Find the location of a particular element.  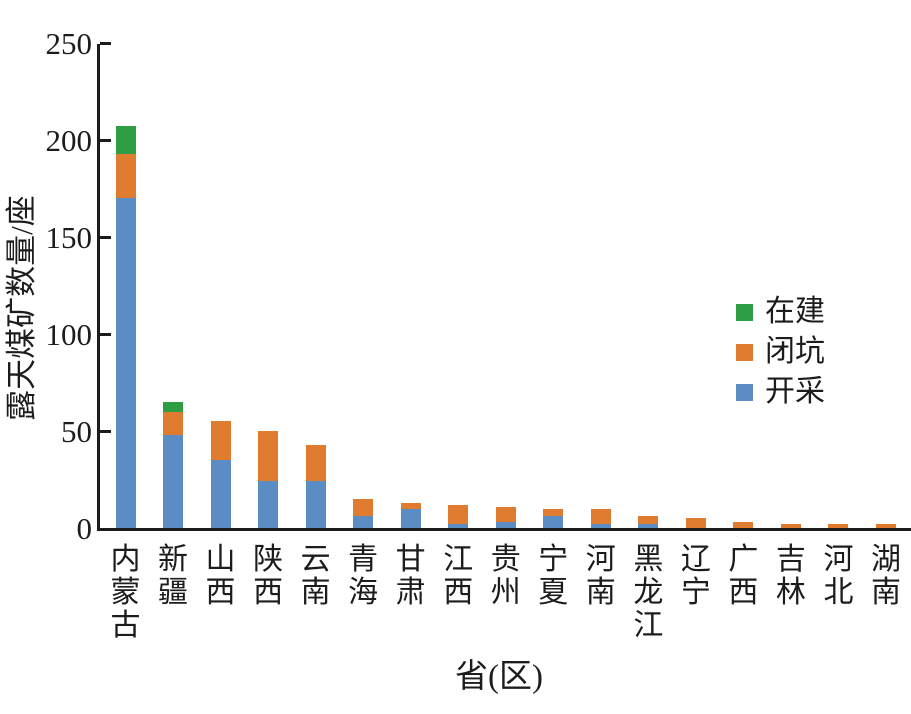

bar-segment-开采-贵州 is located at coordinates (505, 525).